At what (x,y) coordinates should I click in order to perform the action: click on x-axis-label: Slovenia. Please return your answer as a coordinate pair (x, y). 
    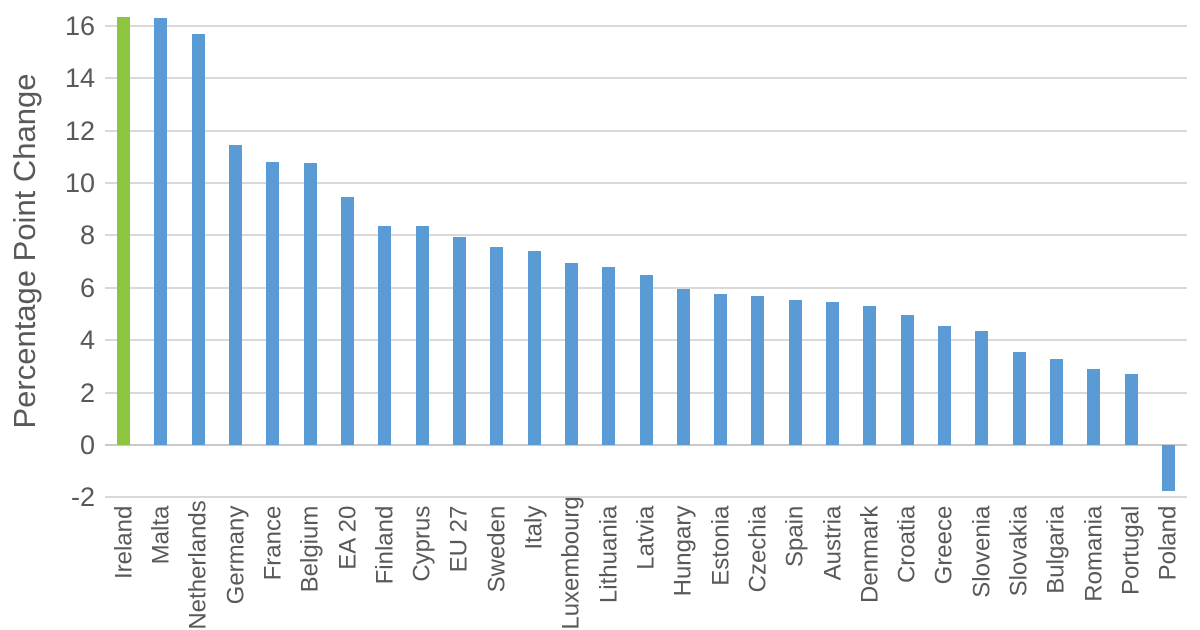
    Looking at the image, I should click on (981, 568).